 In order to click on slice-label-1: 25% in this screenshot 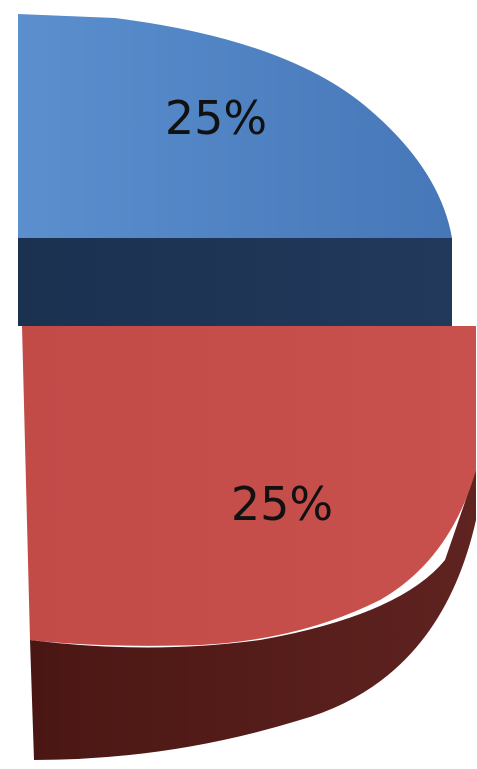, I will do `click(216, 118)`.